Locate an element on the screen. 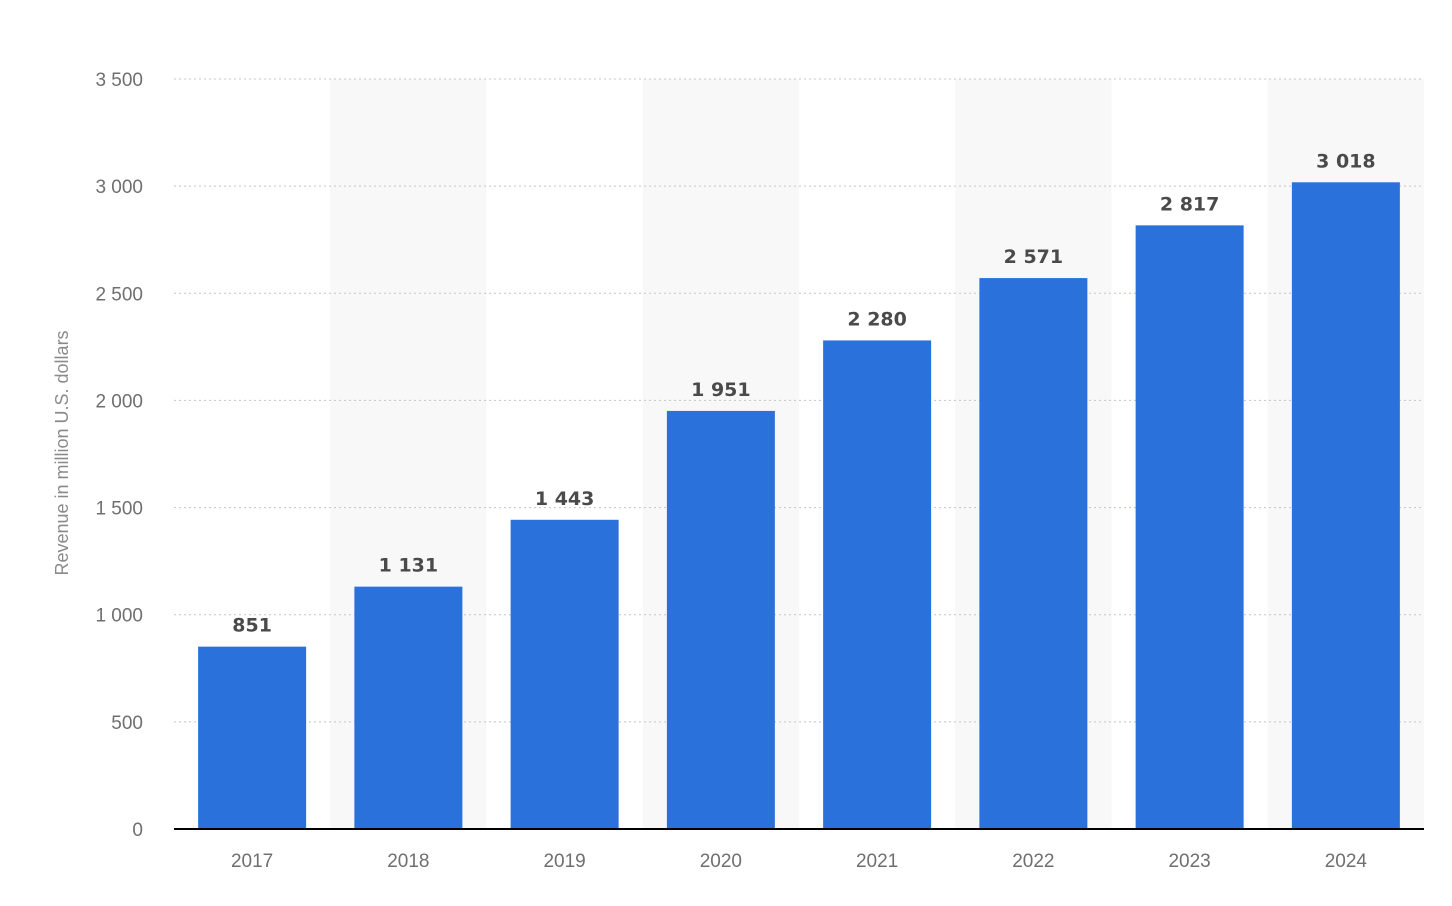 Image resolution: width=1452 pixels, height=906 pixels. x-tick-label: 2019 is located at coordinates (564, 861).